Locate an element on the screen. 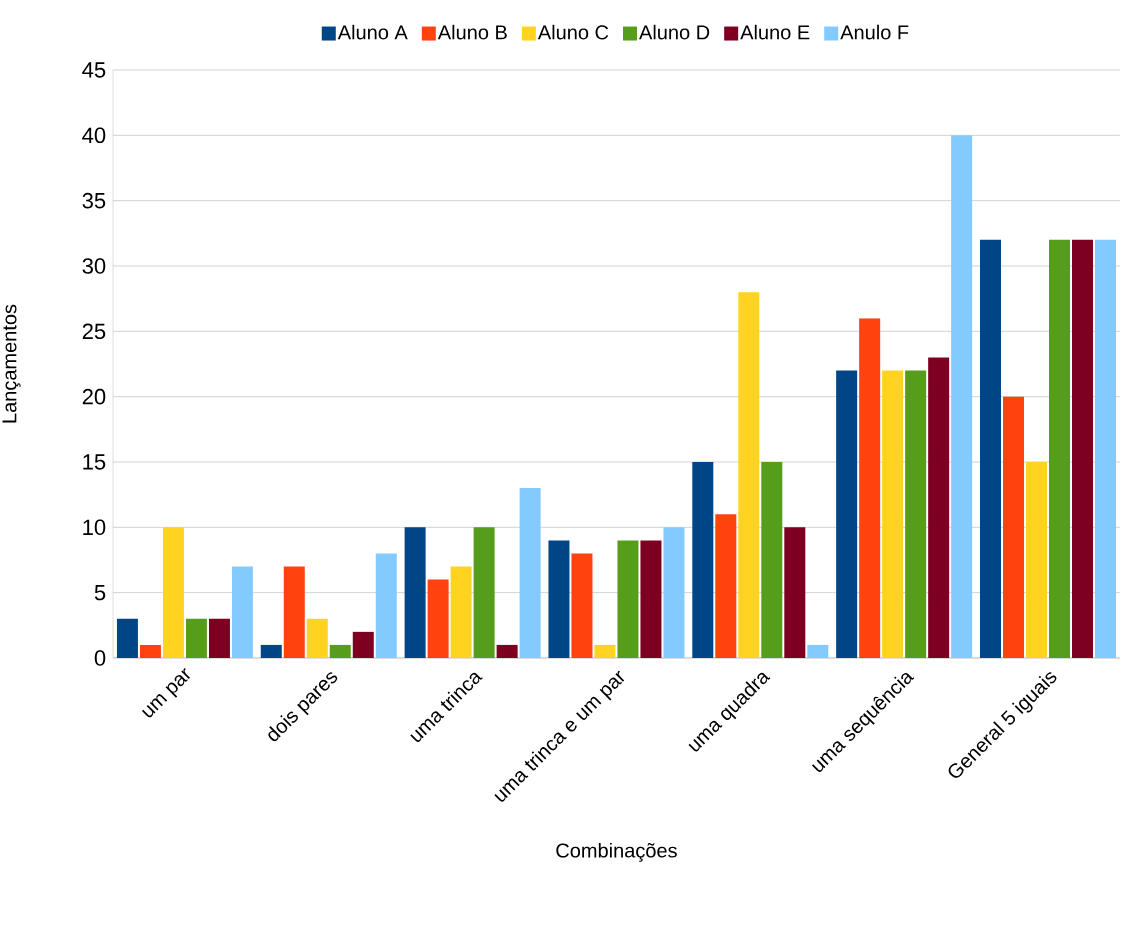  y-tick-label: 45 is located at coordinates (94, 70).